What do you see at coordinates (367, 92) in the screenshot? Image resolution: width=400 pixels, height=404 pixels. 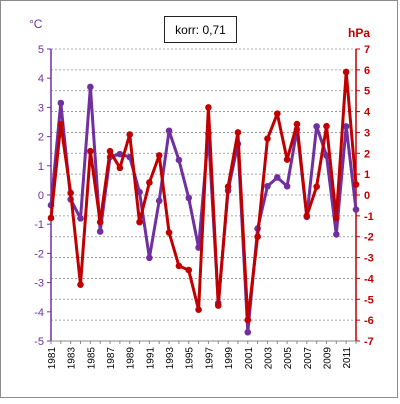 I see `right-tick-label: 5` at bounding box center [367, 92].